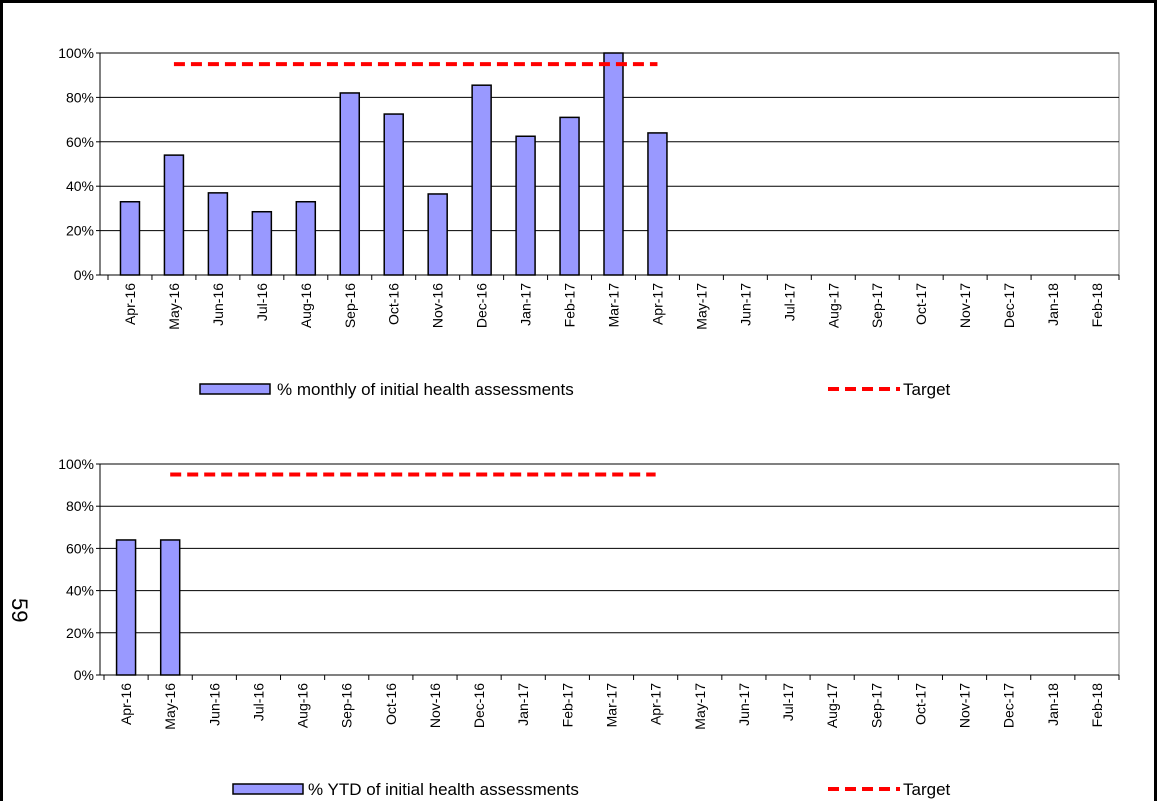 The image size is (1157, 801). Describe the element at coordinates (425, 389) in the screenshot. I see `legend-label: % monthly of initial health assessments` at that location.